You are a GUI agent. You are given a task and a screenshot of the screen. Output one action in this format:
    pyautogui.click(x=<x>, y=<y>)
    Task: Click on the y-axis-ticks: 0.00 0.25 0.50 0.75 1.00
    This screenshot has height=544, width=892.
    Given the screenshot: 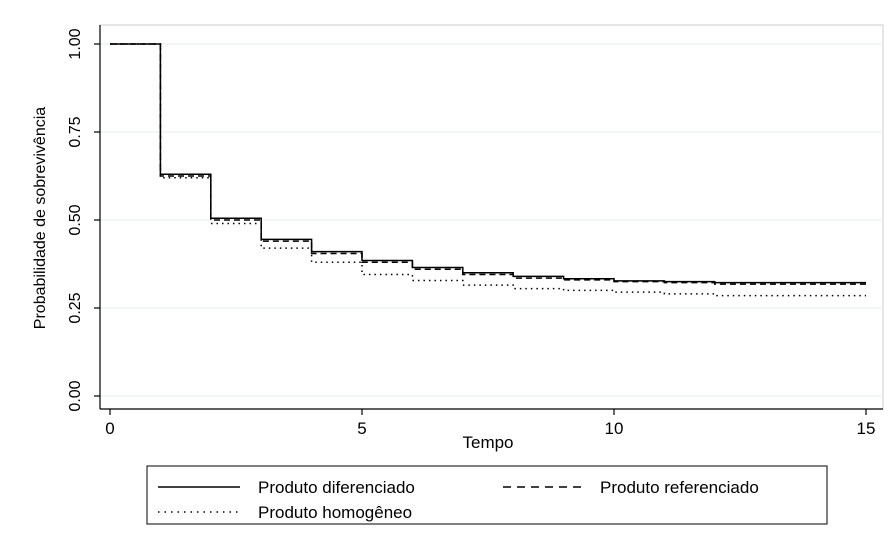 What is the action you would take?
    pyautogui.click(x=83, y=220)
    